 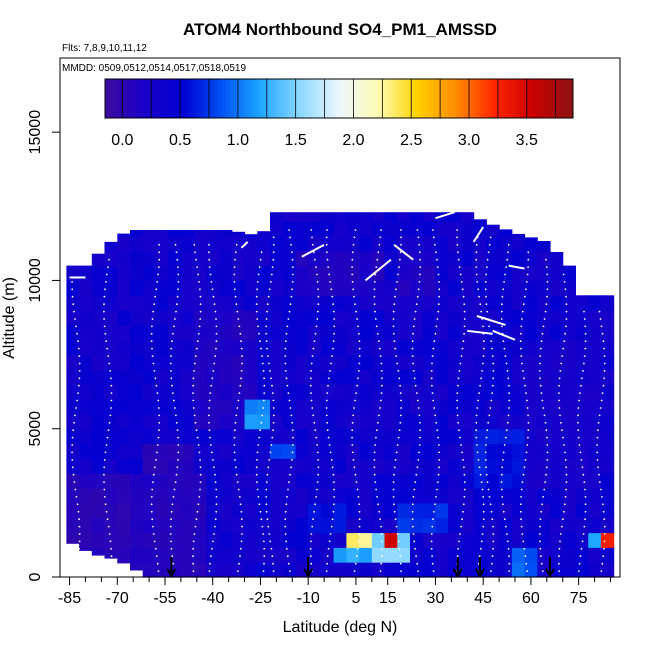 What do you see at coordinates (244, 245) in the screenshot?
I see `flight-track-segment` at bounding box center [244, 245].